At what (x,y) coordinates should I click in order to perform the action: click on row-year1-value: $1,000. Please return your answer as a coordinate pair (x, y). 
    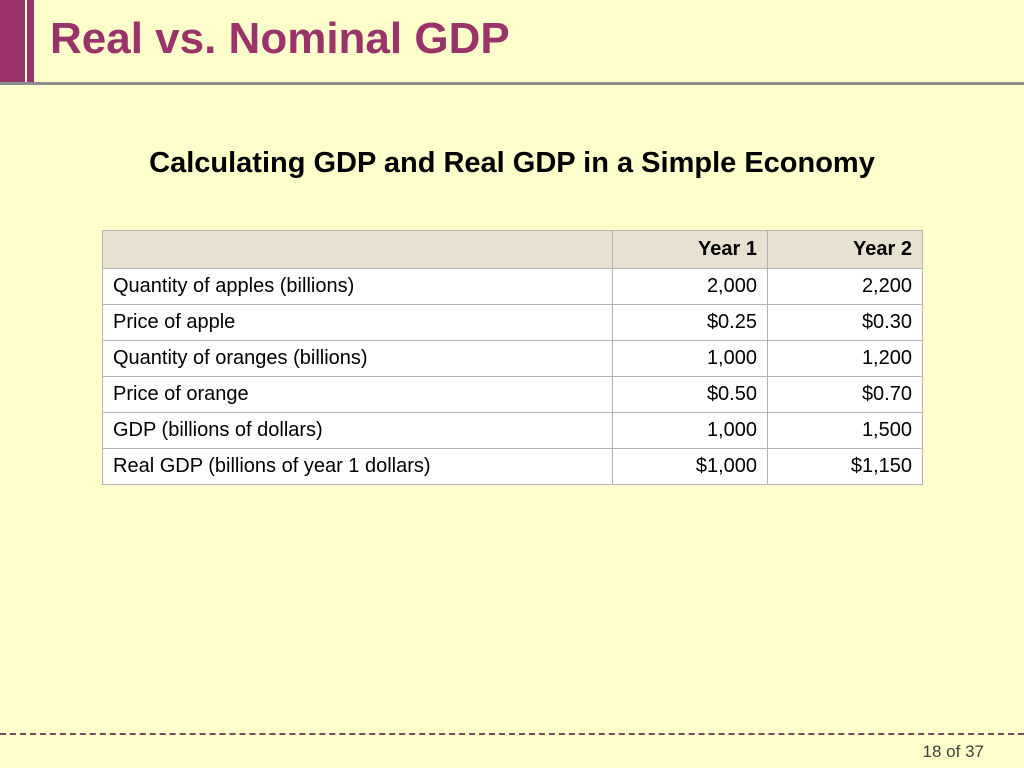
    Looking at the image, I should click on (690, 466).